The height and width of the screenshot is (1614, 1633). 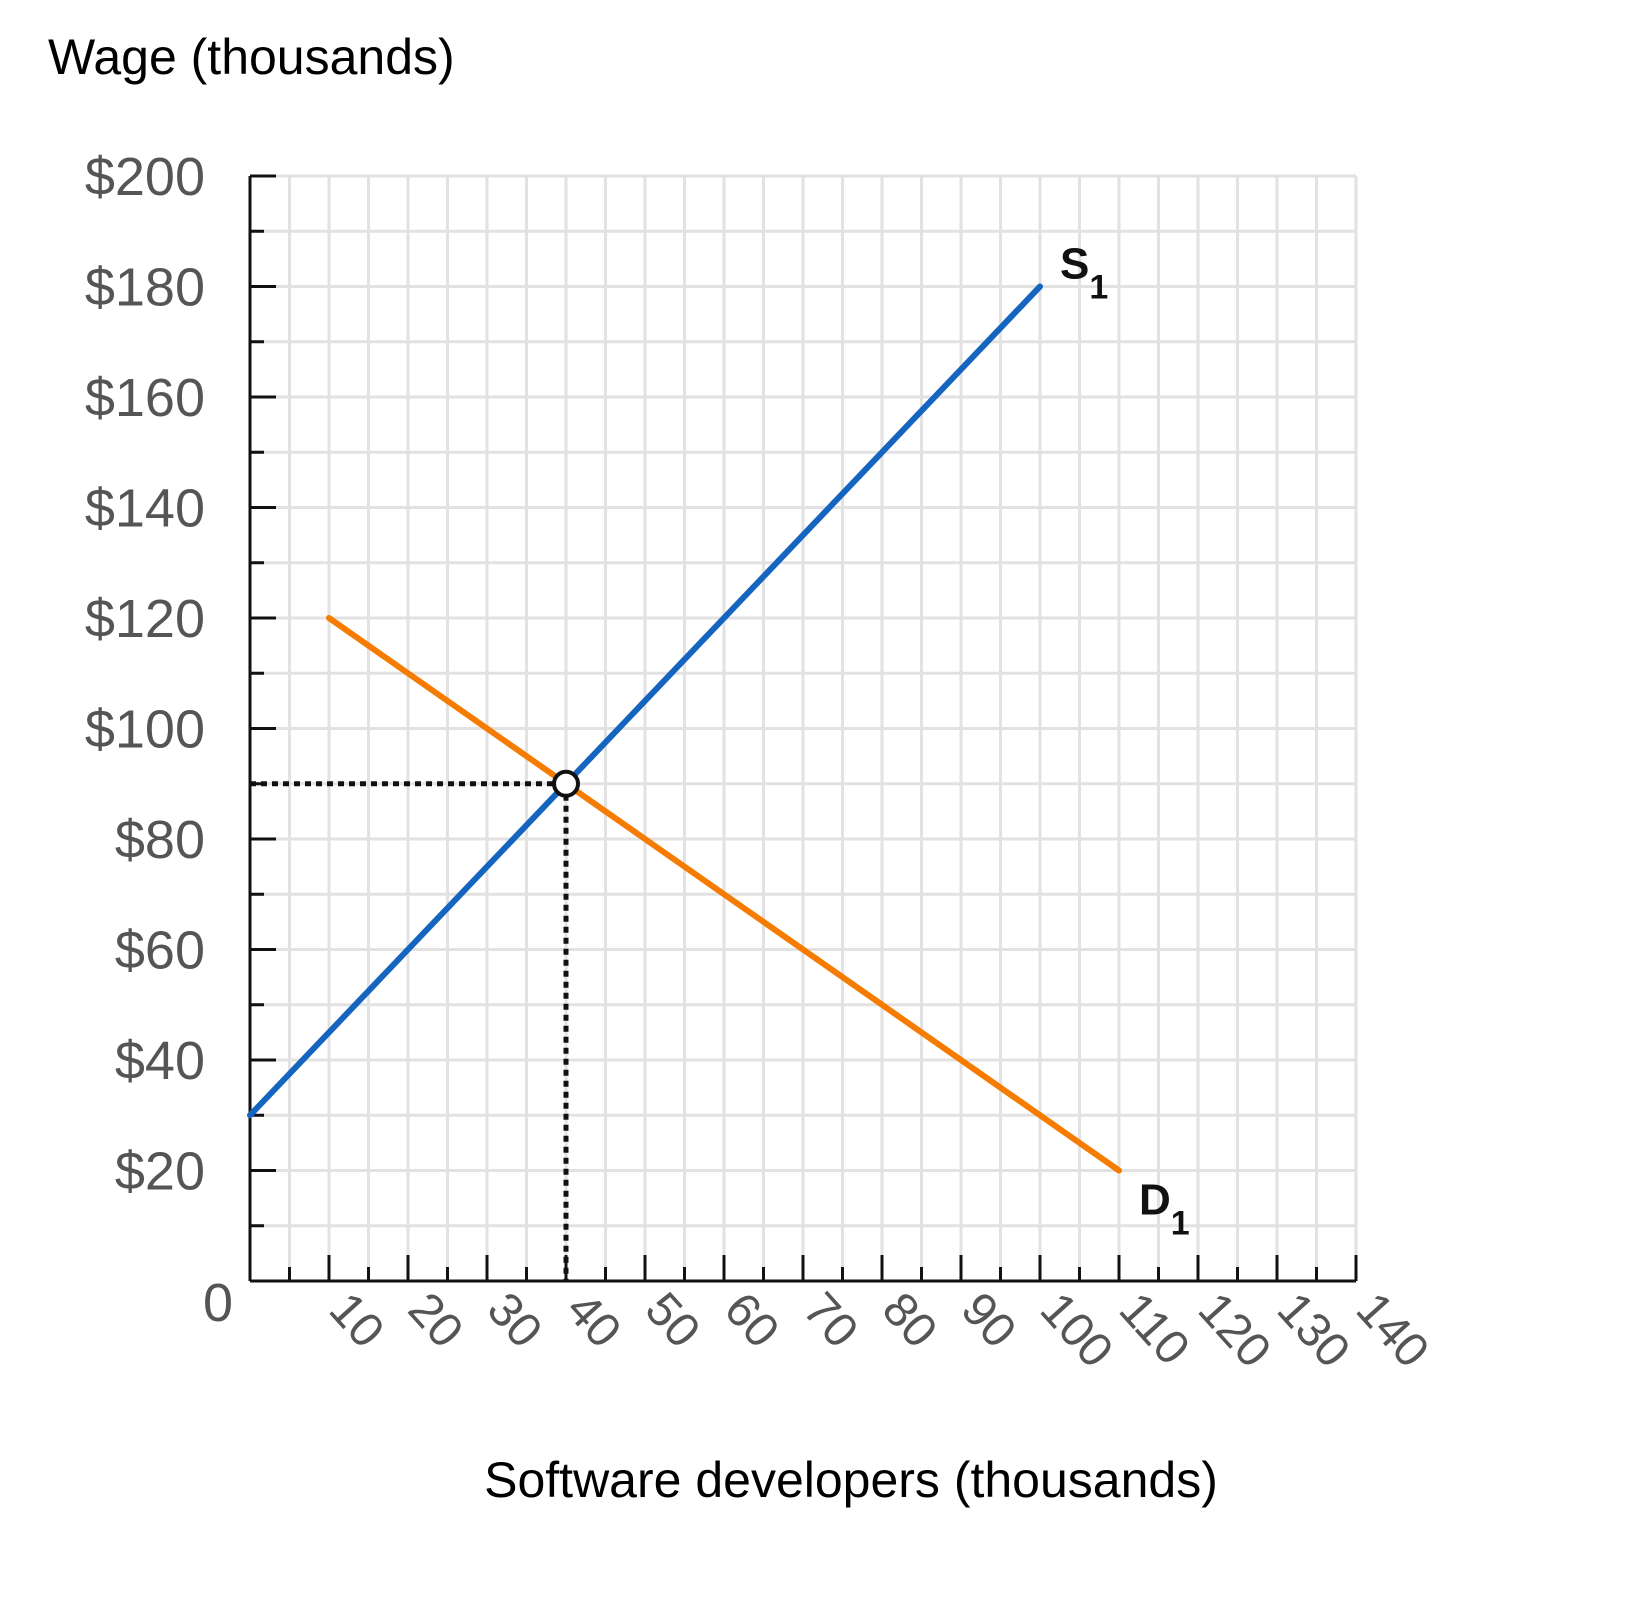 What do you see at coordinates (672, 1320) in the screenshot?
I see `x-tick-label: 50` at bounding box center [672, 1320].